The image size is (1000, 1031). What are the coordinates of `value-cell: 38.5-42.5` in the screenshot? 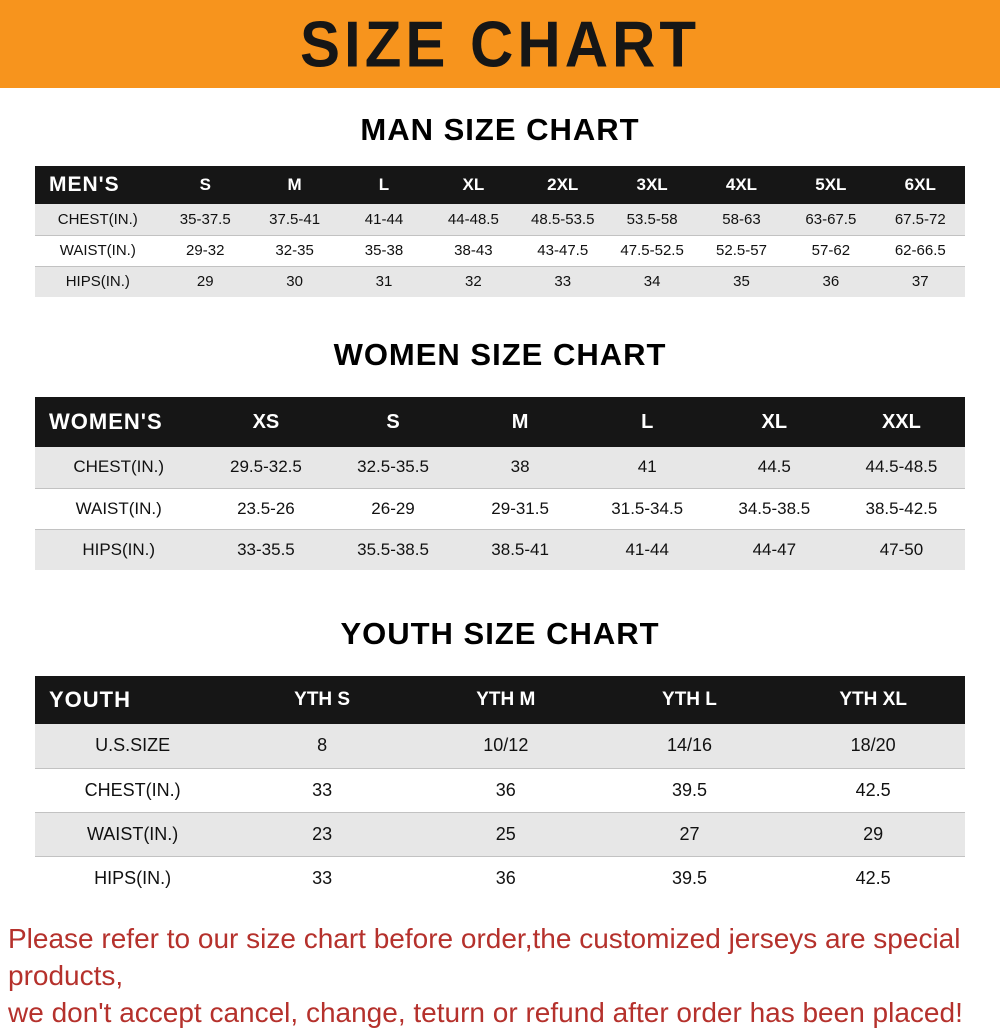 It's located at (901, 508).